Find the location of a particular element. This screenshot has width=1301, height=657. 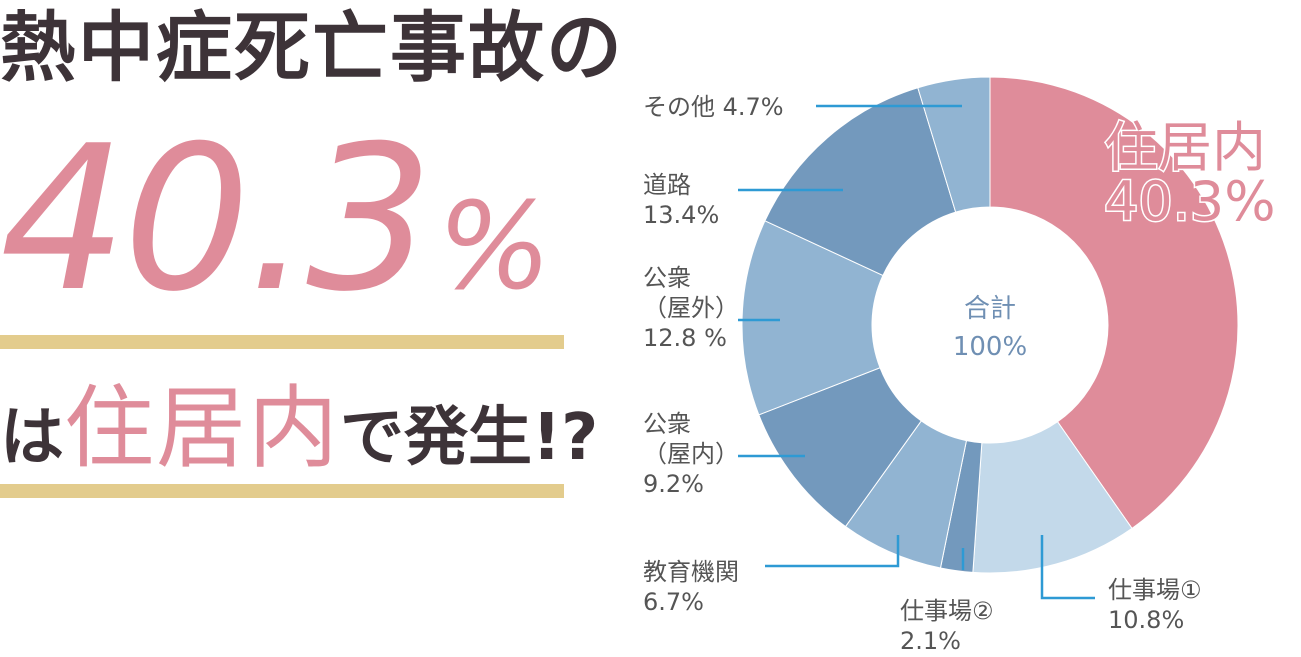

gold-underline-bottom is located at coordinates (282, 491).